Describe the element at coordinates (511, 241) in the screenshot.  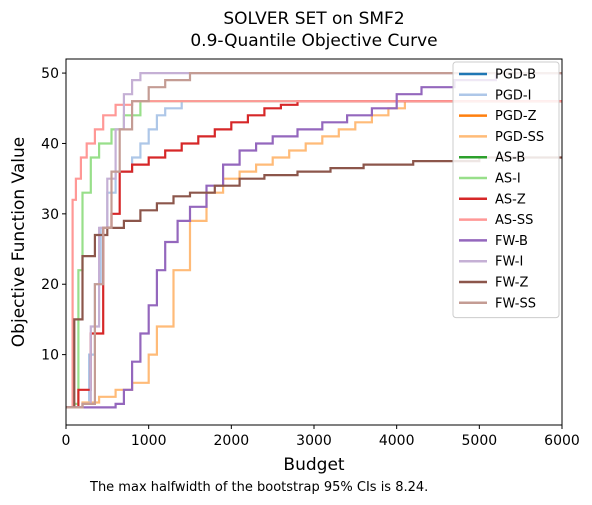
I see `legend-label-fw-b: FW-B` at that location.